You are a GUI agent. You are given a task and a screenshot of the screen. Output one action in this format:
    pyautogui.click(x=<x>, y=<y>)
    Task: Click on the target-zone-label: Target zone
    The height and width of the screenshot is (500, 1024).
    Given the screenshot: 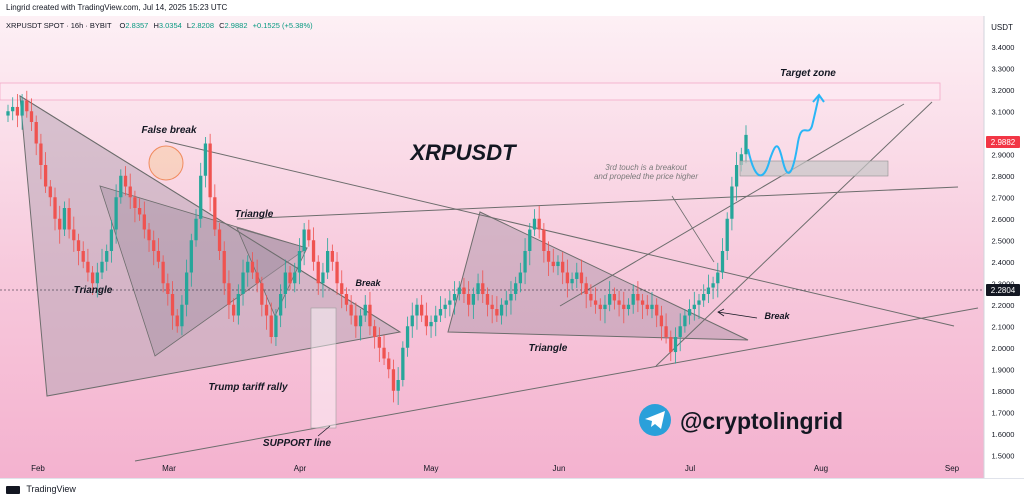 What is the action you would take?
    pyautogui.click(x=808, y=73)
    